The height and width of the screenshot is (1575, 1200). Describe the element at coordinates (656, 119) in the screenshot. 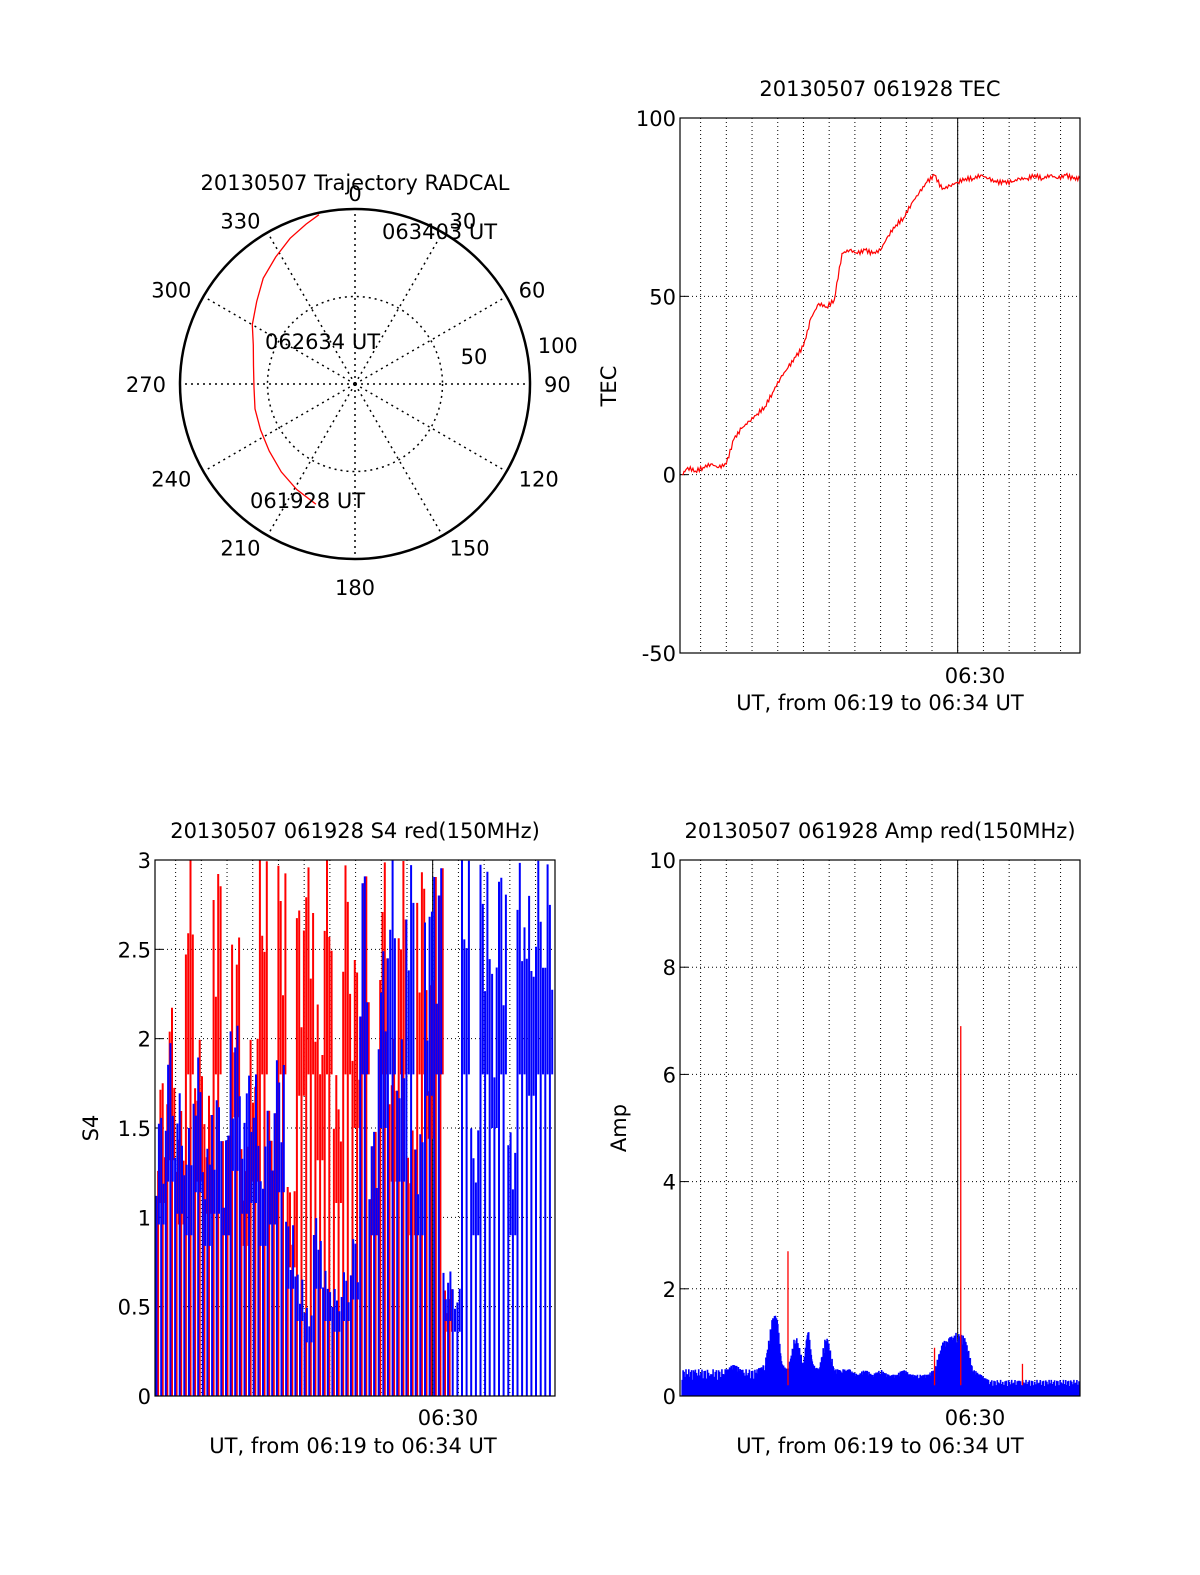

I see `y-tick-label: 100` at that location.